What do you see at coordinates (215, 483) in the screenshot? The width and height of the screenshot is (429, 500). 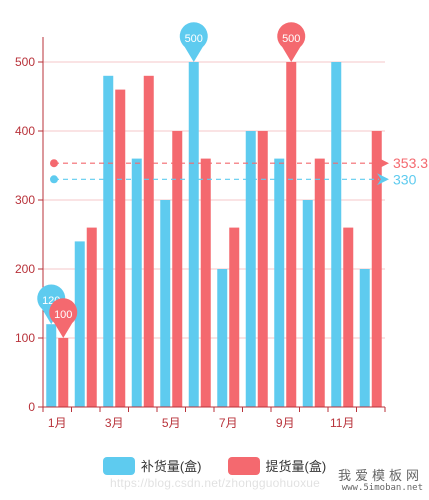 I see `watermark-url: https://blog.csdn.net/zhongguohuoxue` at bounding box center [215, 483].